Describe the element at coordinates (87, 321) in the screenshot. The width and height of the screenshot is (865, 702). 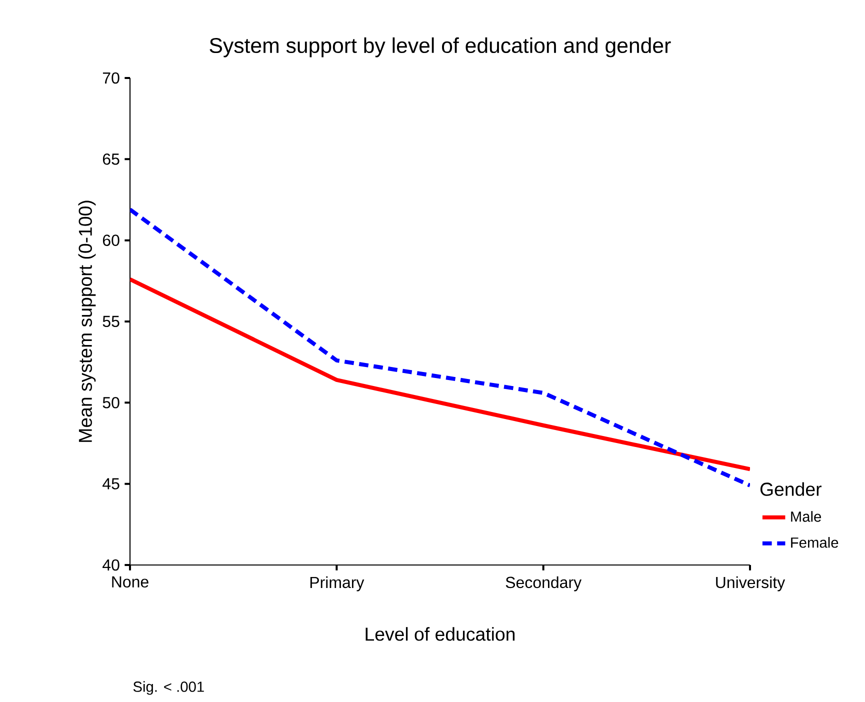
I see `y-axis-title: Mean system support (0-100)` at that location.